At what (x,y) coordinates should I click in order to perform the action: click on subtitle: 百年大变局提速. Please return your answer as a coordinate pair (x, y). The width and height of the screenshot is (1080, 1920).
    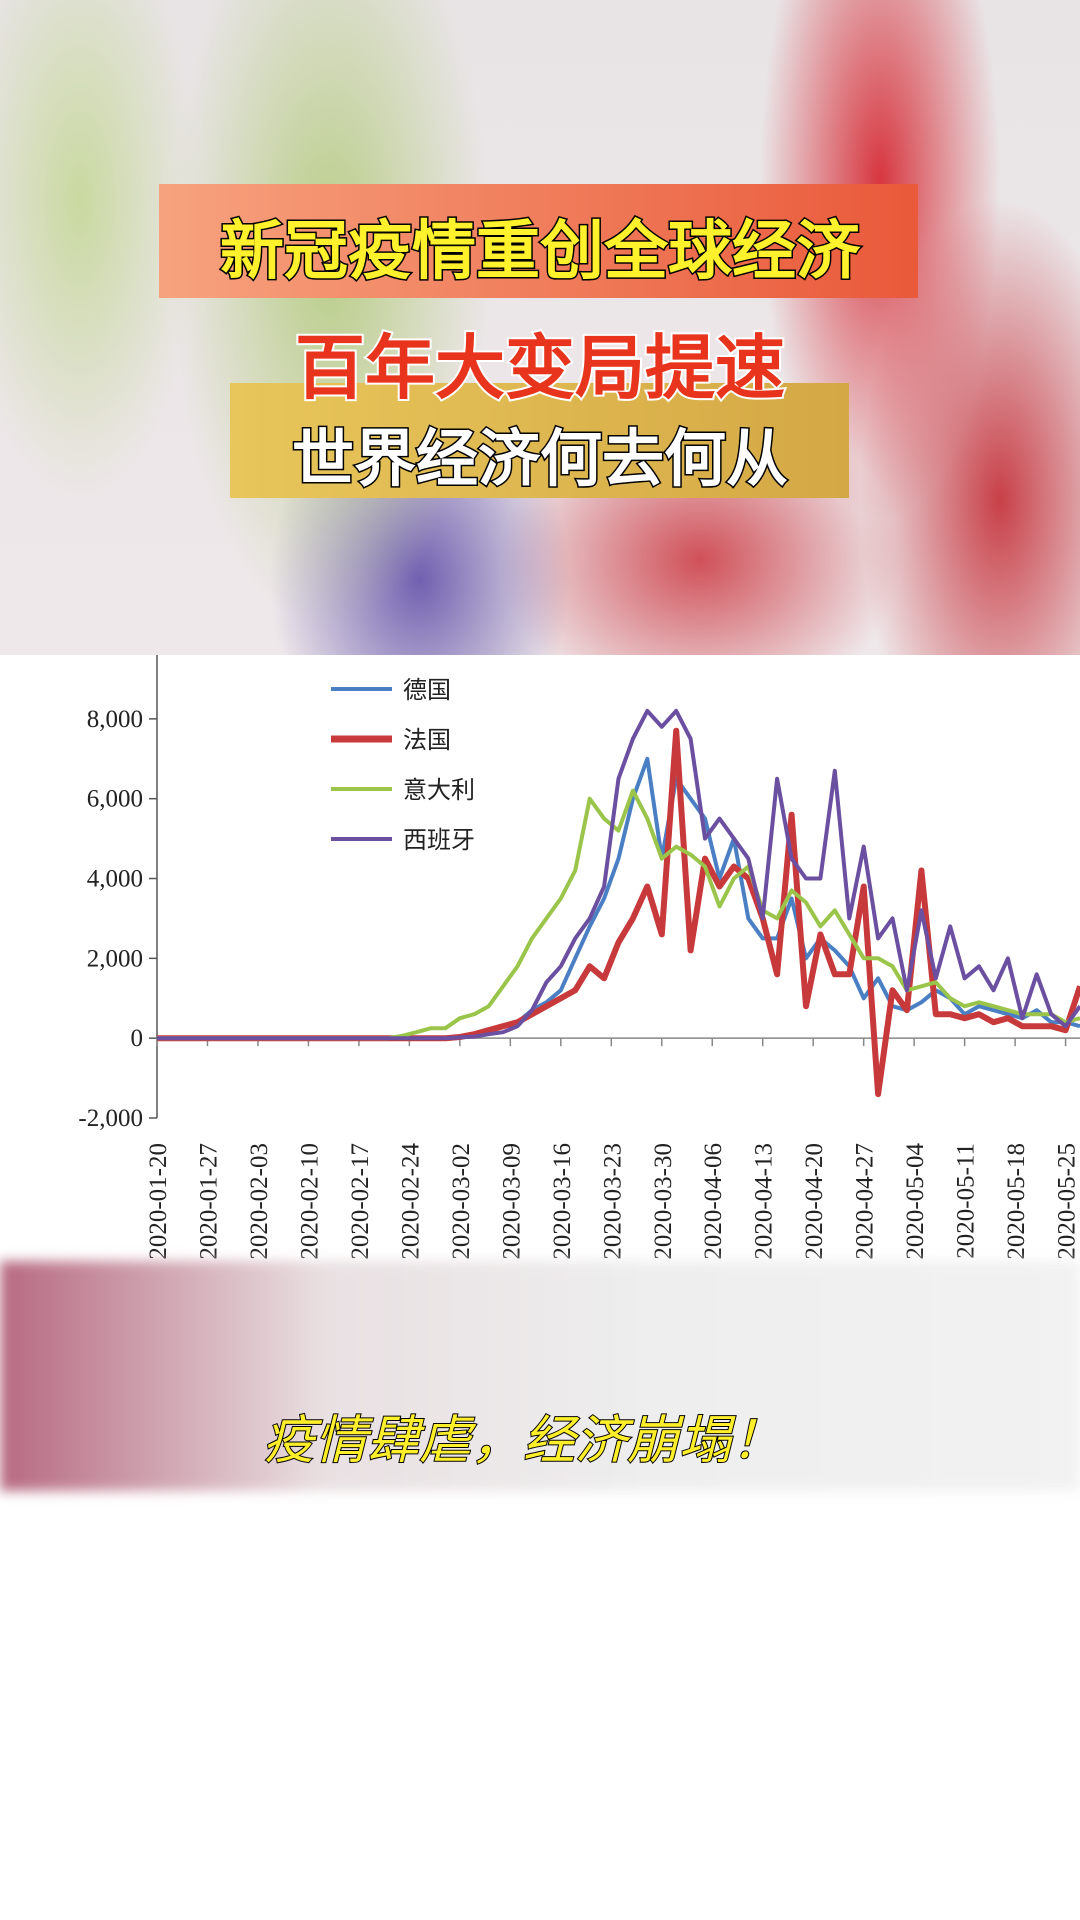
    Looking at the image, I should click on (540, 368).